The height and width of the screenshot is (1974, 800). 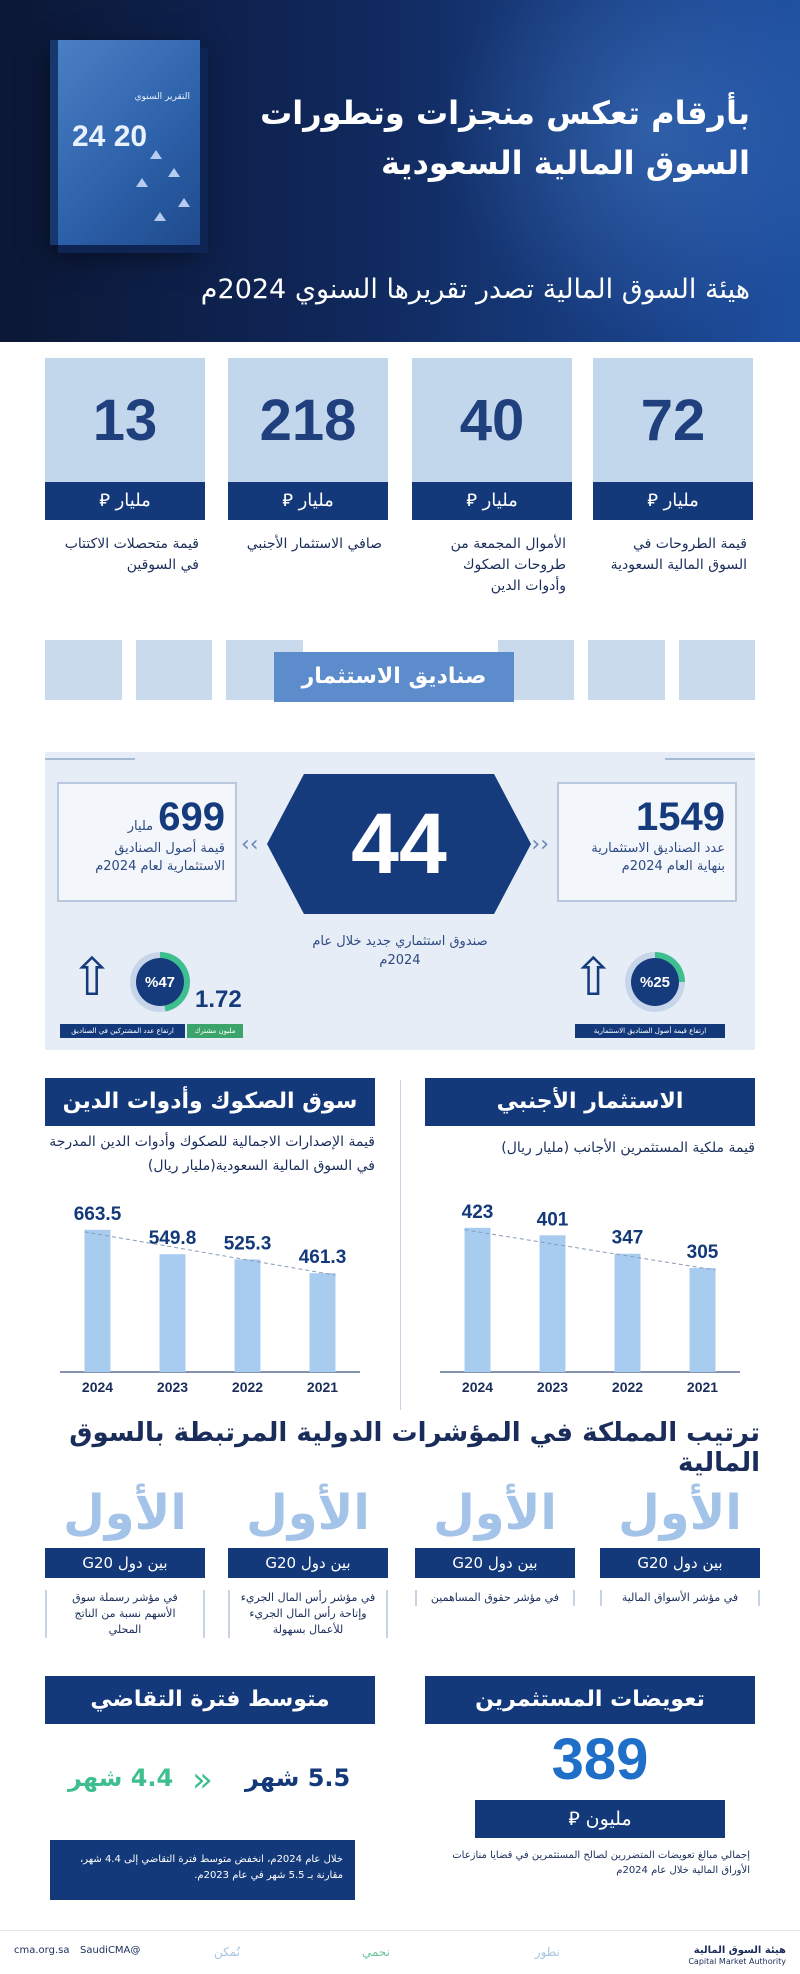 I want to click on bar-2024, so click(x=477, y=1299).